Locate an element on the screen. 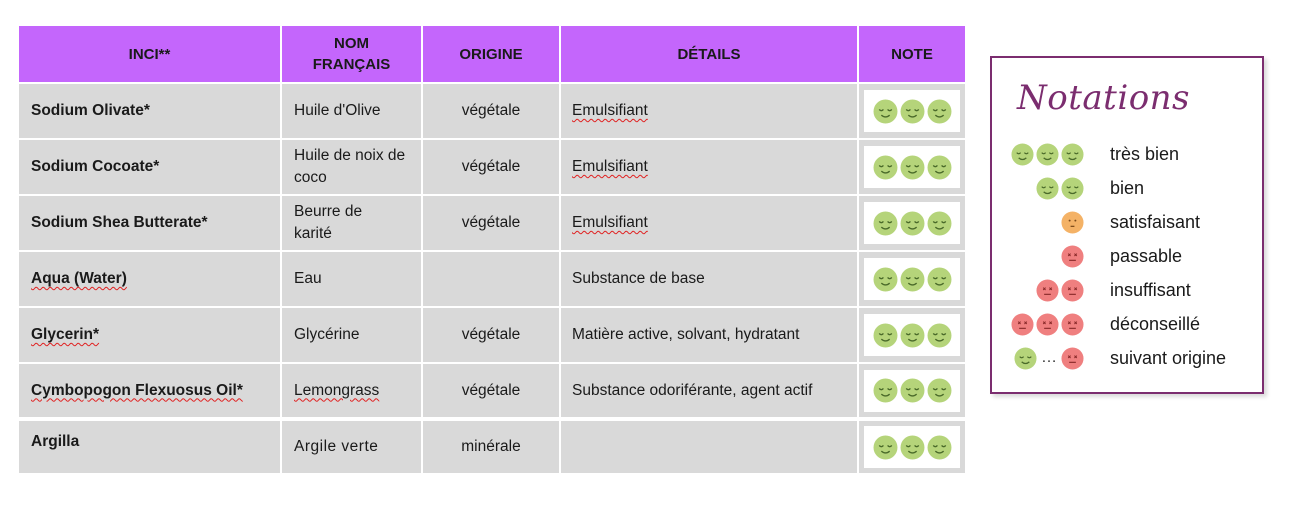 This screenshot has width=1290, height=530. cell-inci: Argilla is located at coordinates (150, 447).